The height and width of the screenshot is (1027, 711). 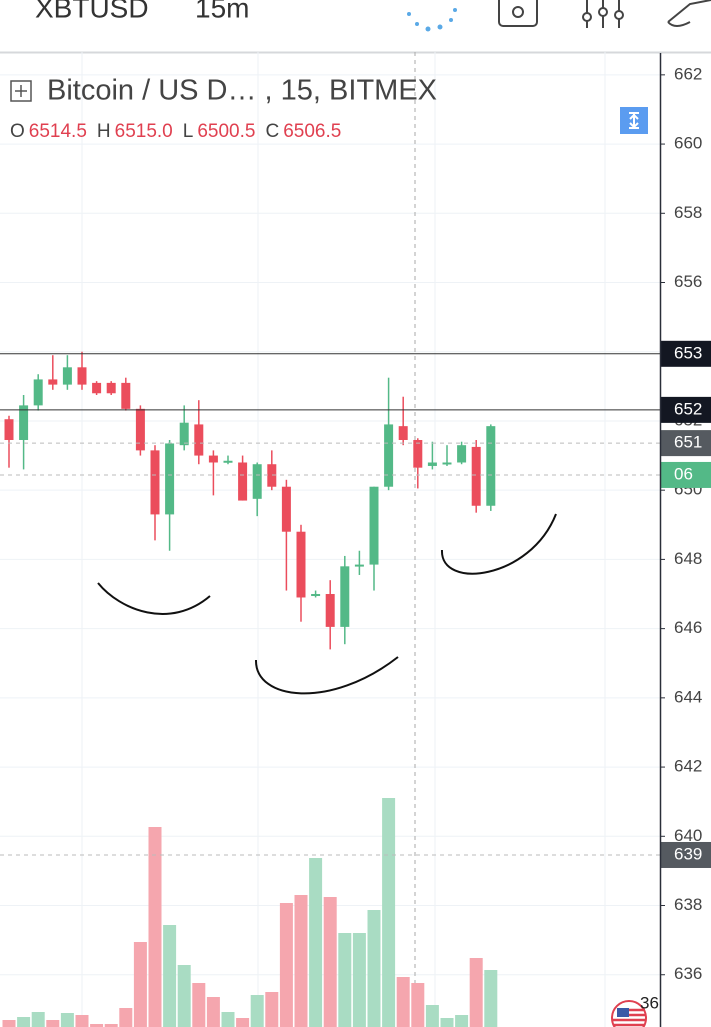 I want to click on legend-toggle, so click(x=21, y=91).